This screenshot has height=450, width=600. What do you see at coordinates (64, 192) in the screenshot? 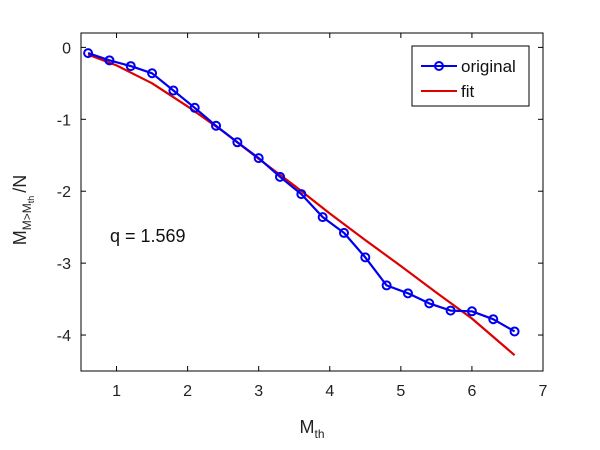
I see `y-tick-label: -2` at bounding box center [64, 192].